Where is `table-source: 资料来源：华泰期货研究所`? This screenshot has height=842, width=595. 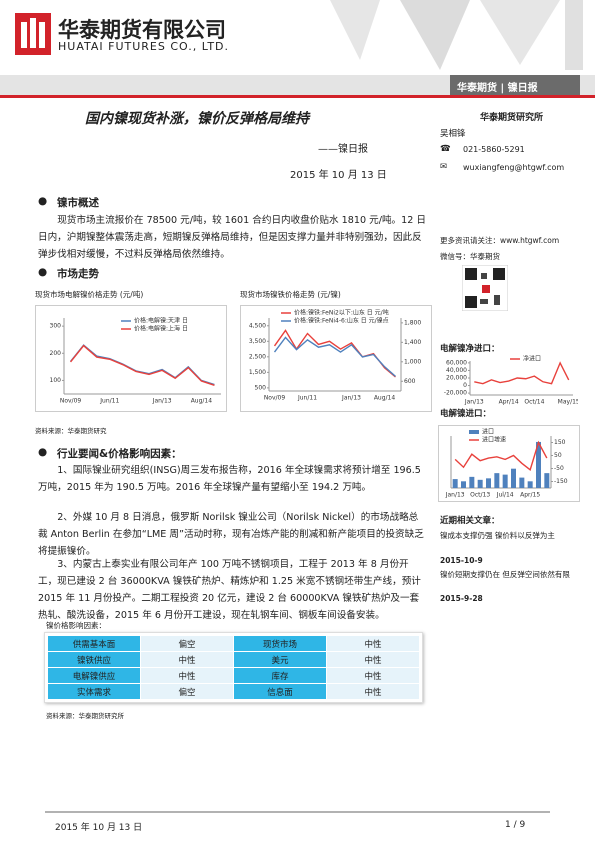
table-source: 资料来源：华泰期货研究所 is located at coordinates (85, 716).